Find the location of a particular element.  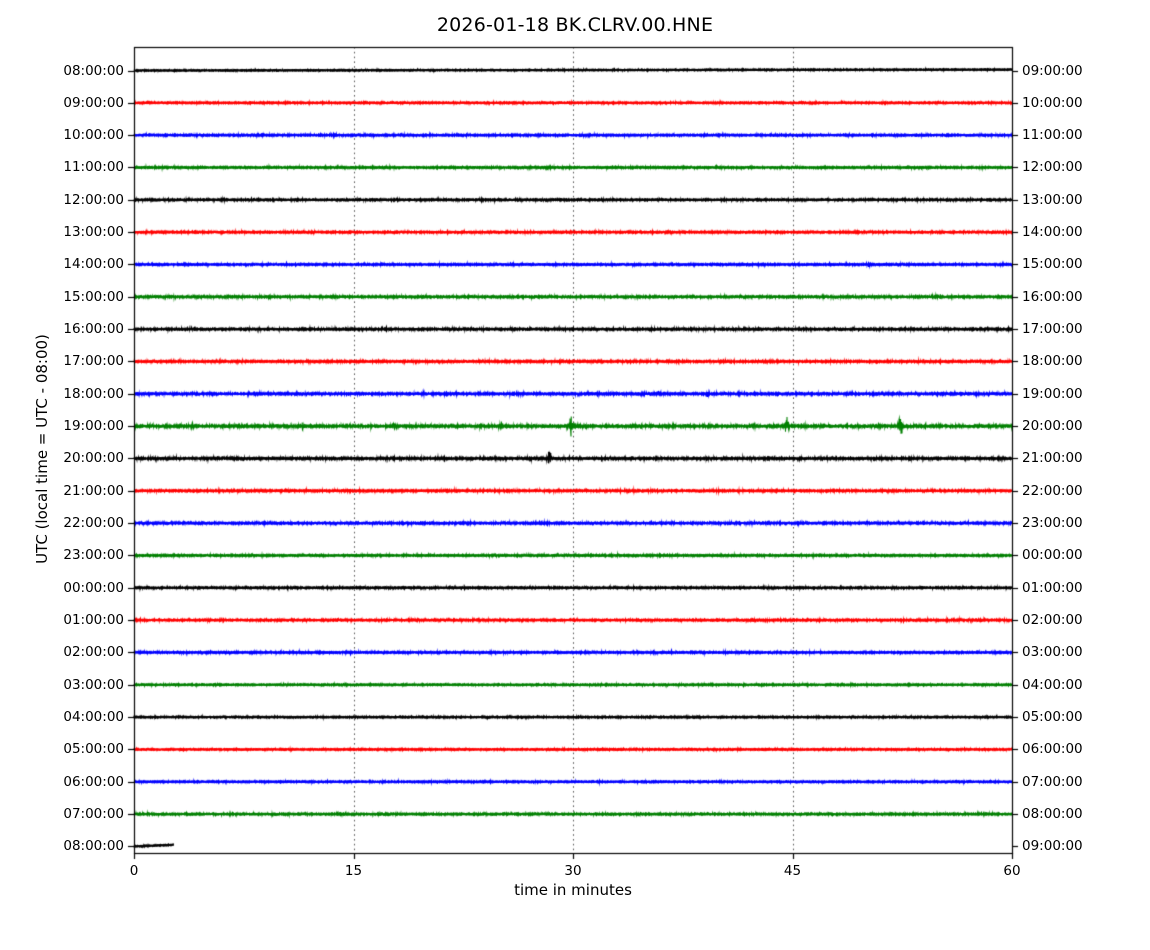

y-axis-tick-label-right: 01:00:00 is located at coordinates (1052, 587).